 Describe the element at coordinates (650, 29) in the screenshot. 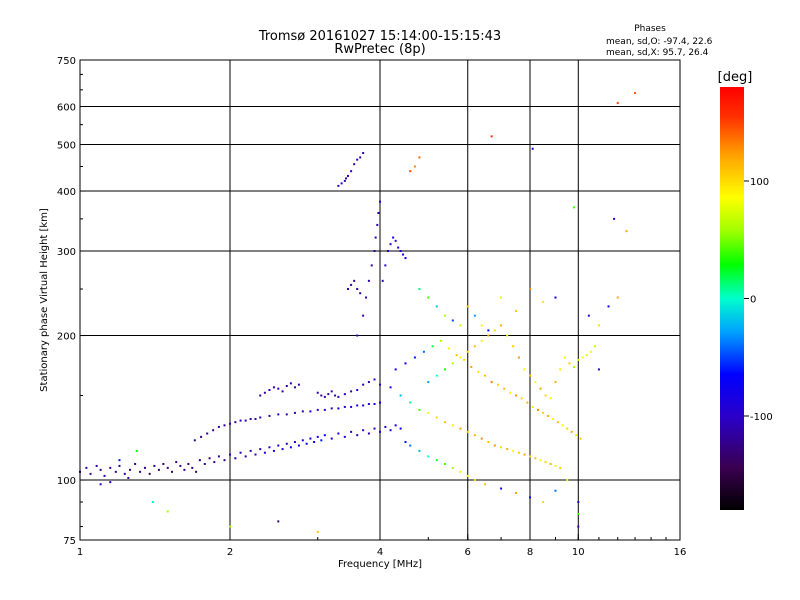

I see `phase-stats-heading: Phases` at that location.